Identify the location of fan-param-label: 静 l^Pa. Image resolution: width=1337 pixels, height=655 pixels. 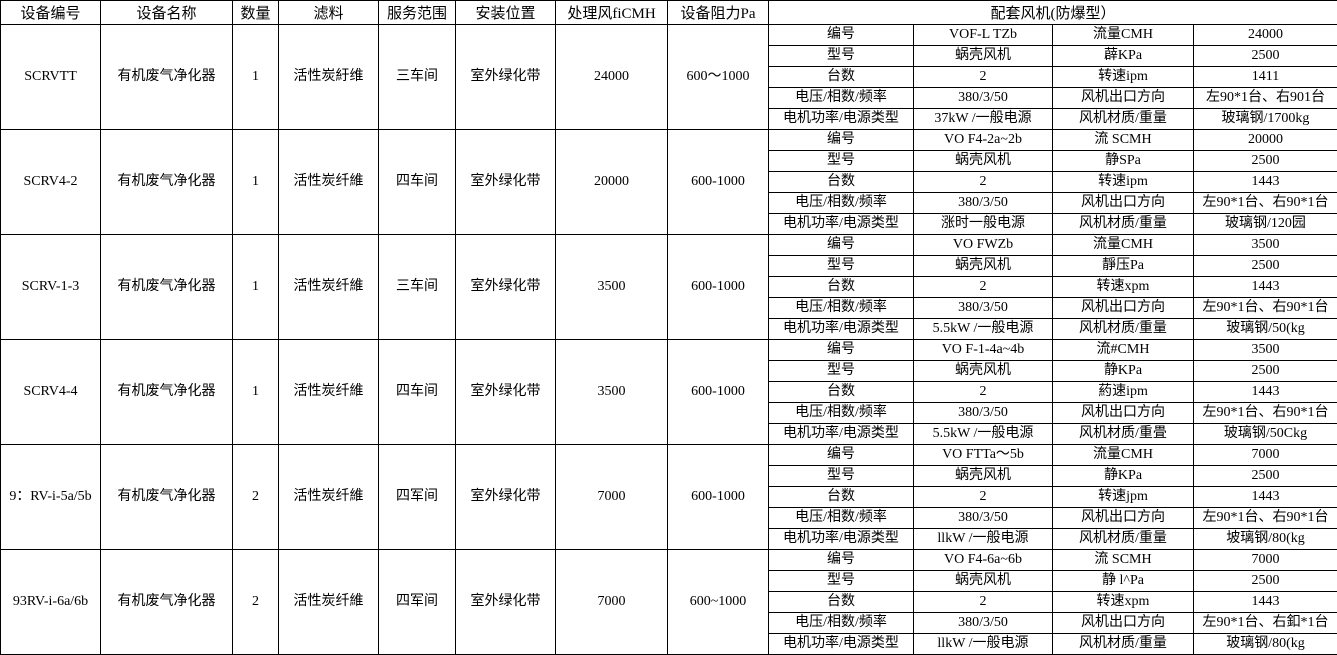
(1123, 581).